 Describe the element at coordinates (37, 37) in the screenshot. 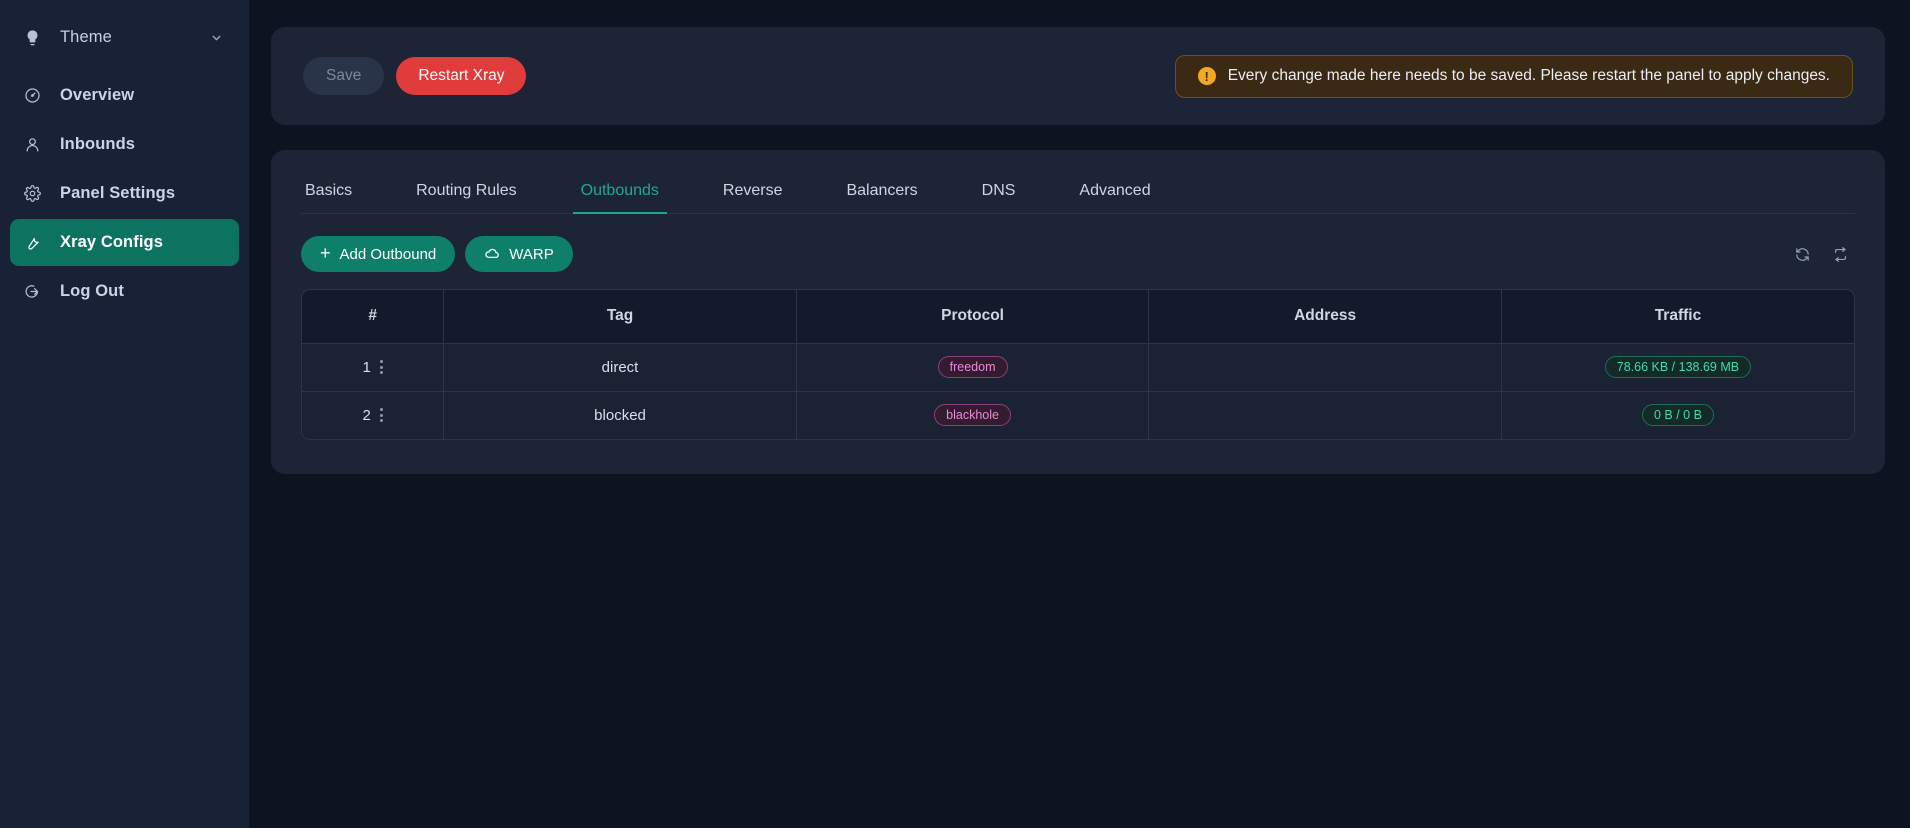

I see `lightbulb-icon` at that location.